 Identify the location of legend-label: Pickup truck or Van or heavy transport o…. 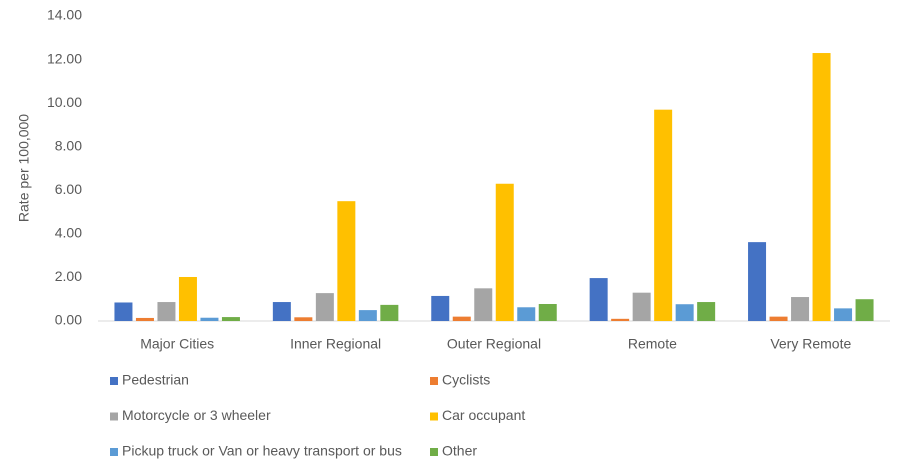
(262, 451).